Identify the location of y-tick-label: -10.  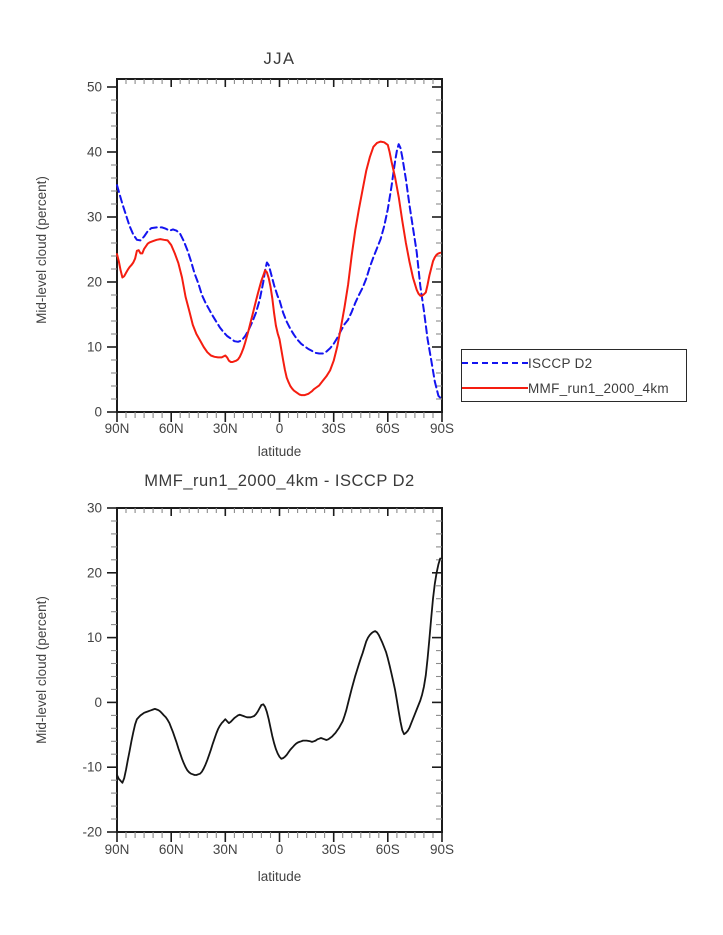
(92, 767).